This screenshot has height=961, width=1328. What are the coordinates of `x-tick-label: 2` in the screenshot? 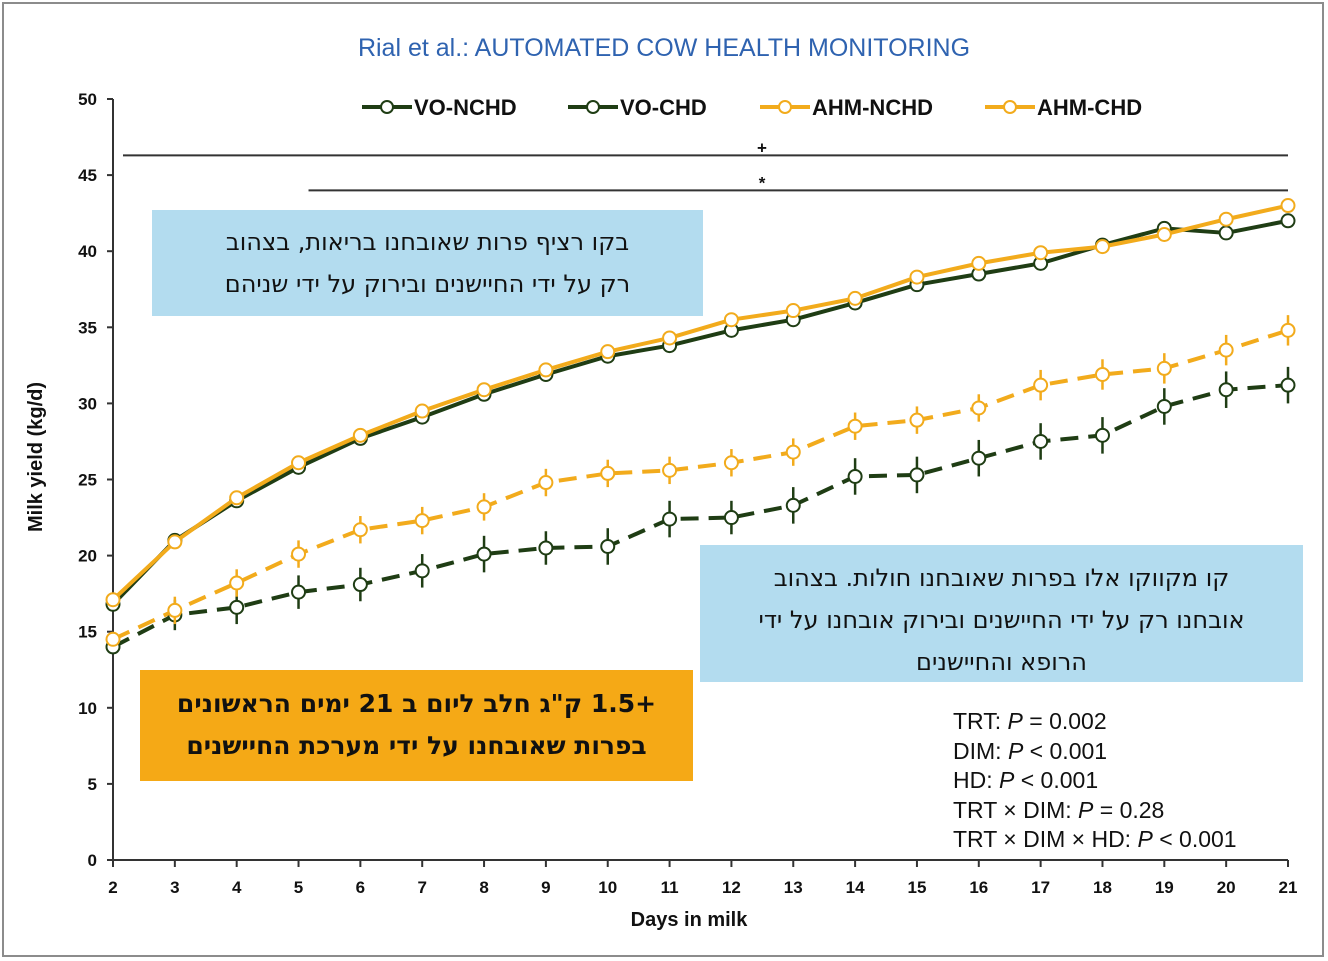 It's located at (112, 887).